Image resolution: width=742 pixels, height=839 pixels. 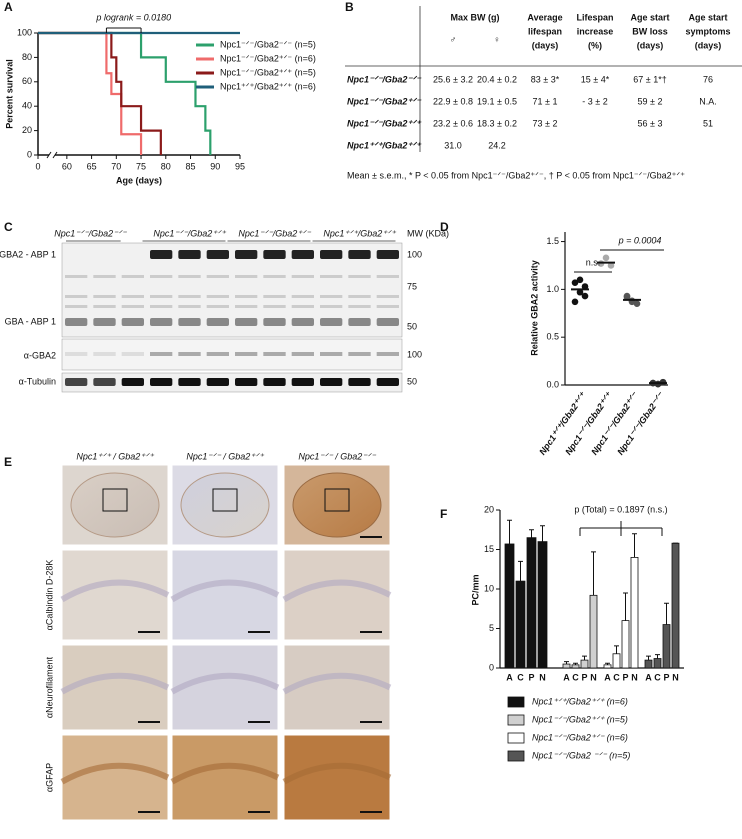 What do you see at coordinates (191, 166) in the screenshot?
I see `x-tick-label: 85` at bounding box center [191, 166].